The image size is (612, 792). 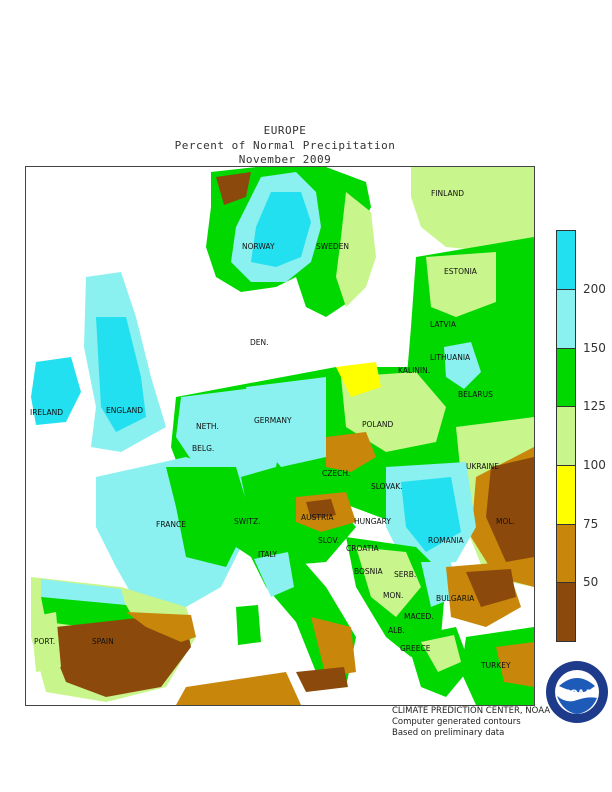 I want to click on region-sardinia, so click(x=248, y=625).